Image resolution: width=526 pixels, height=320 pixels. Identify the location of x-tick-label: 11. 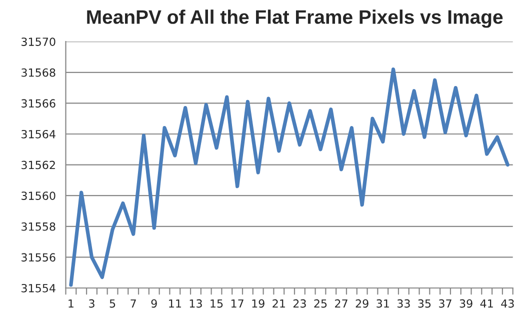
(175, 303).